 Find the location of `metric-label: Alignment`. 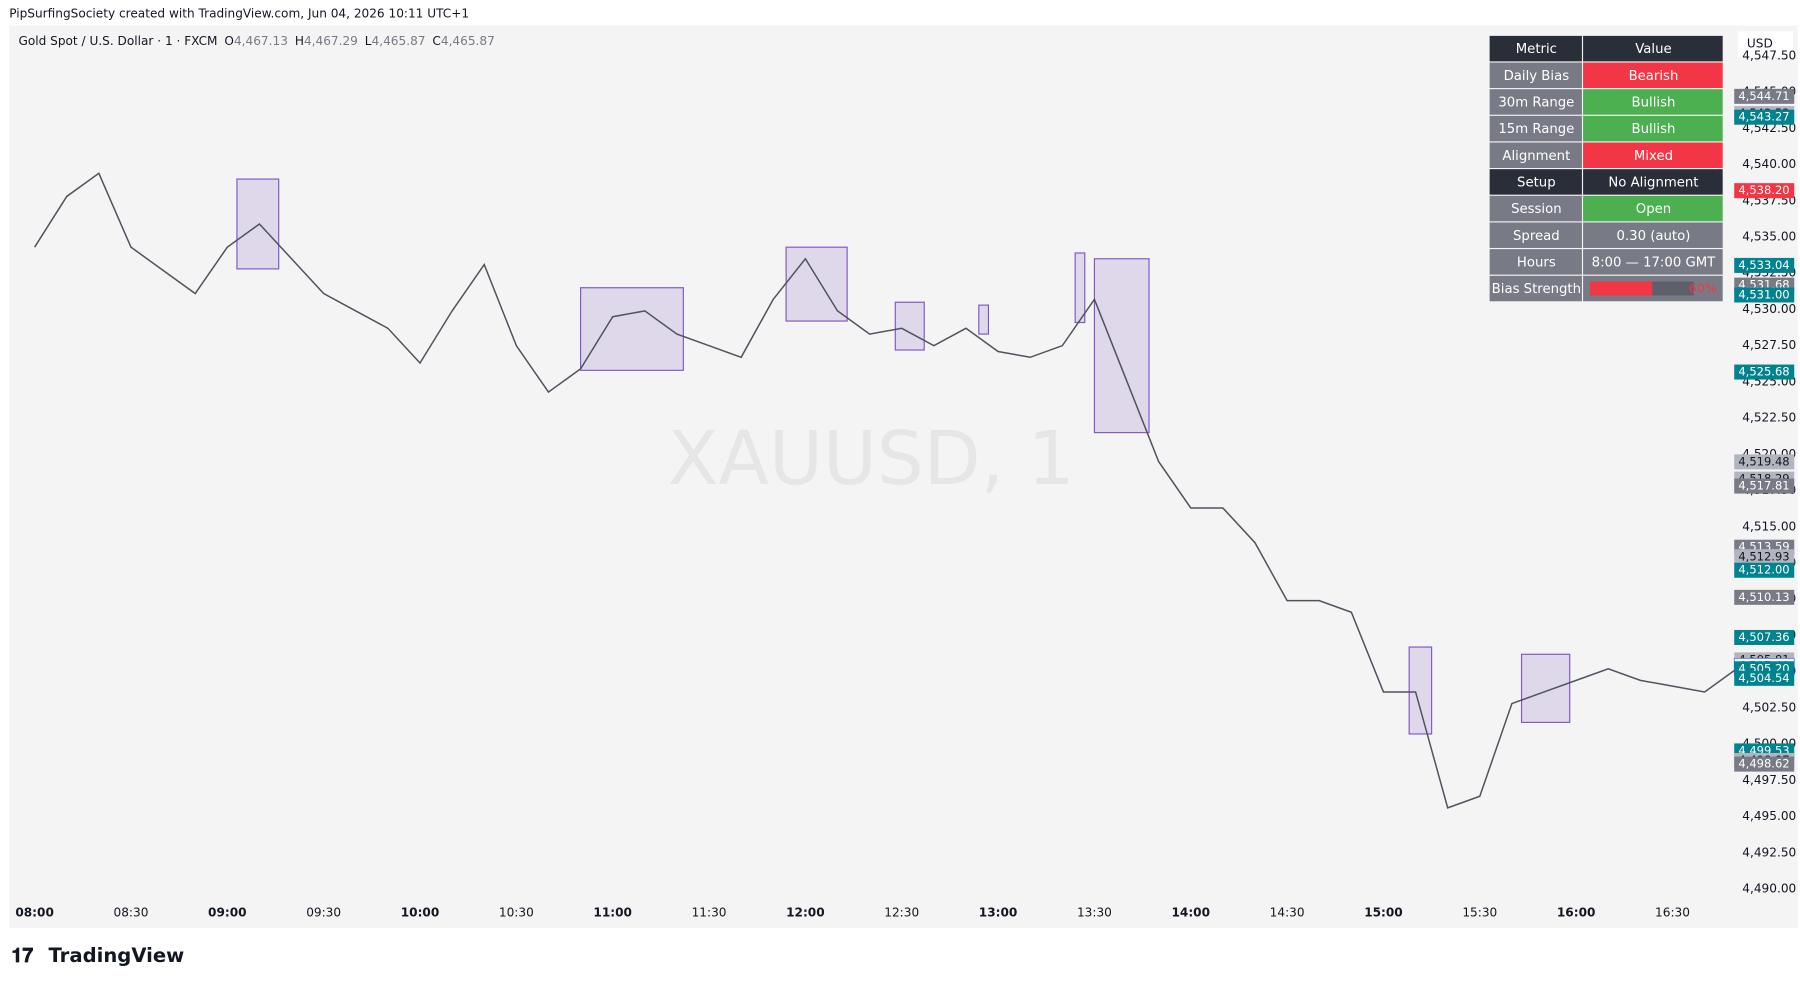

metric-label: Alignment is located at coordinates (1536, 156).